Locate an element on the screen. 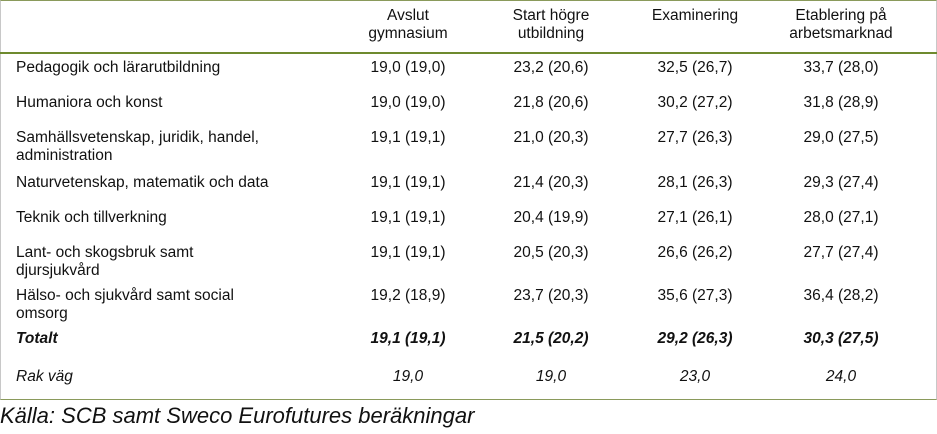  column-header-line: Start högre is located at coordinates (551, 15).